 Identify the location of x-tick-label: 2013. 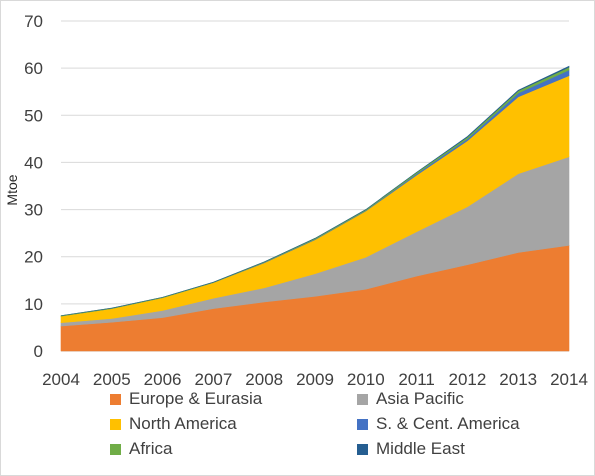
(518, 379).